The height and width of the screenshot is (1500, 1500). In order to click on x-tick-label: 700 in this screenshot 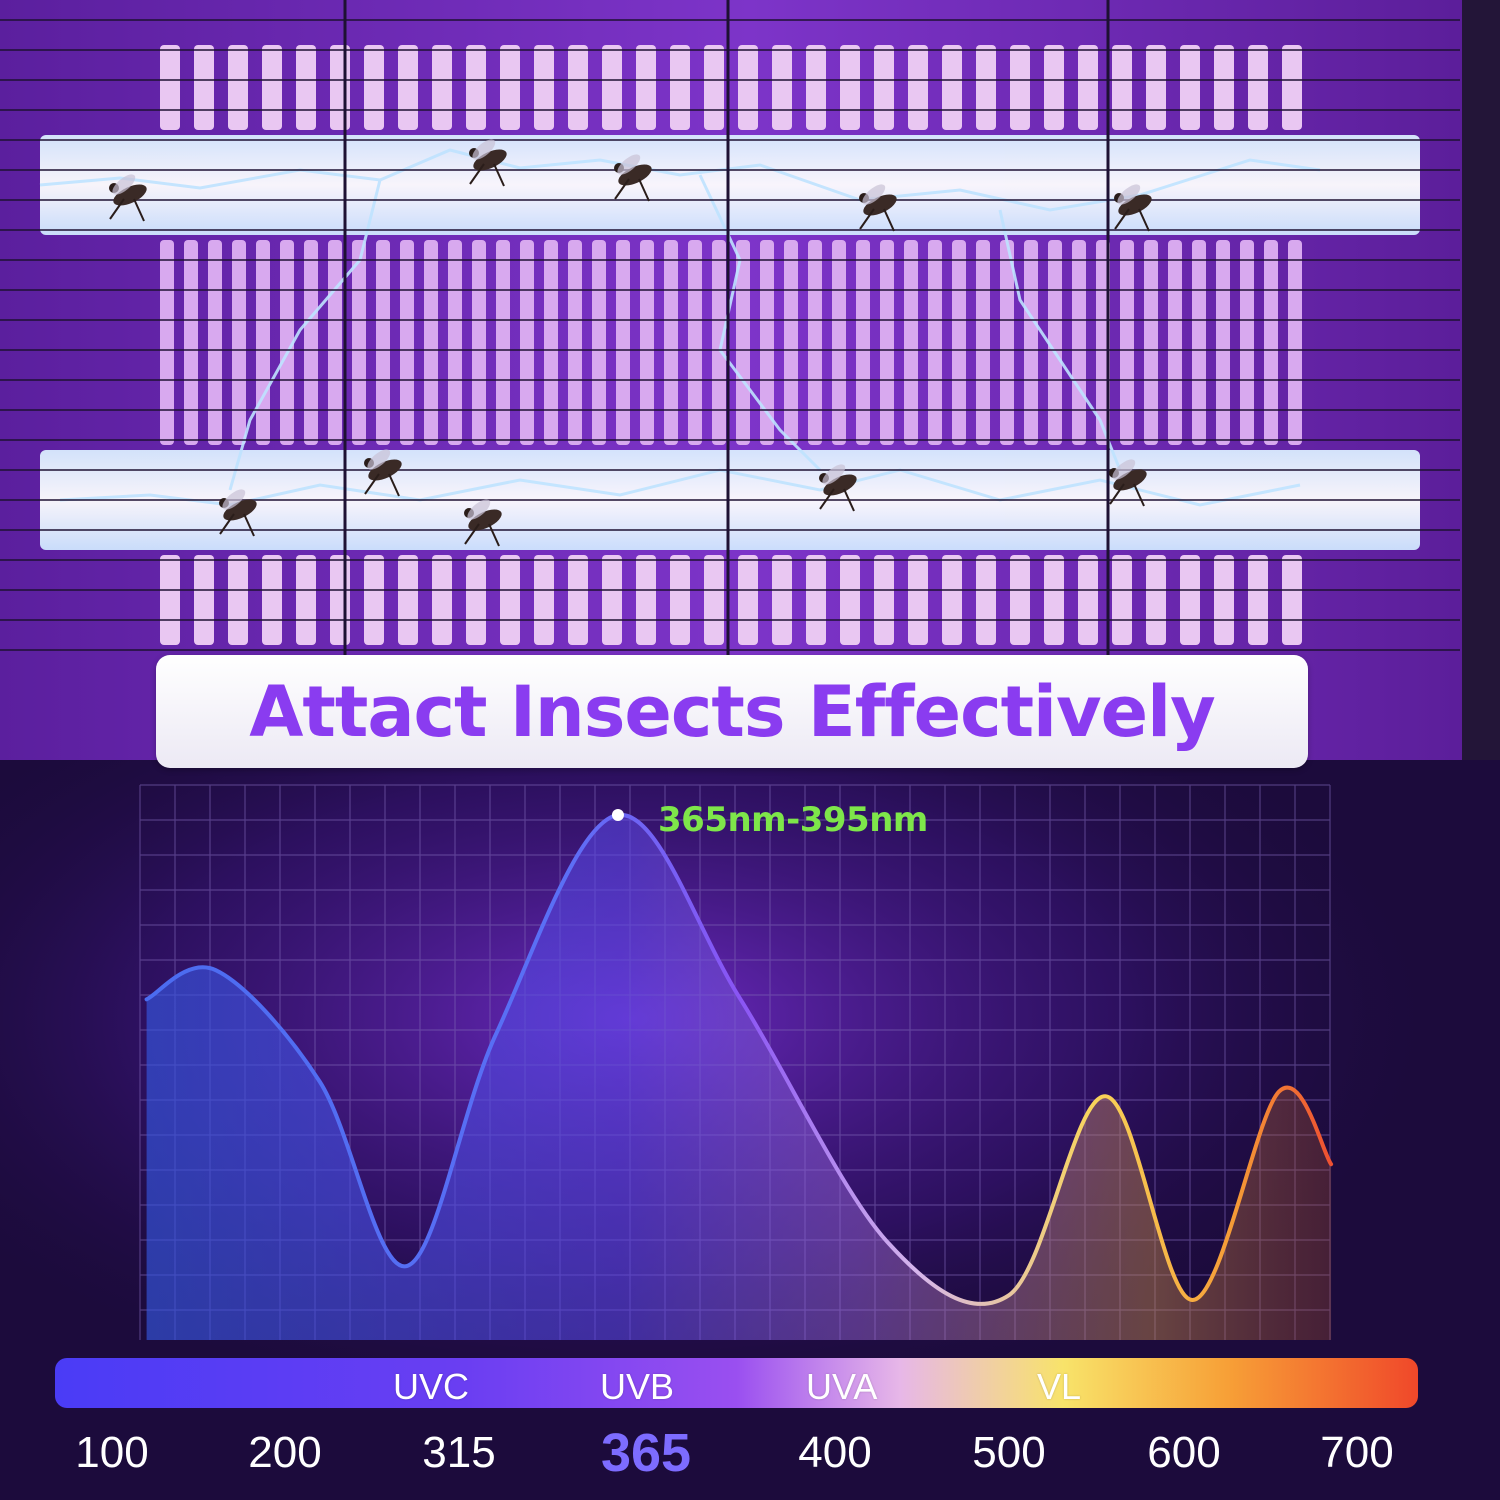, I will do `click(1357, 1452)`.